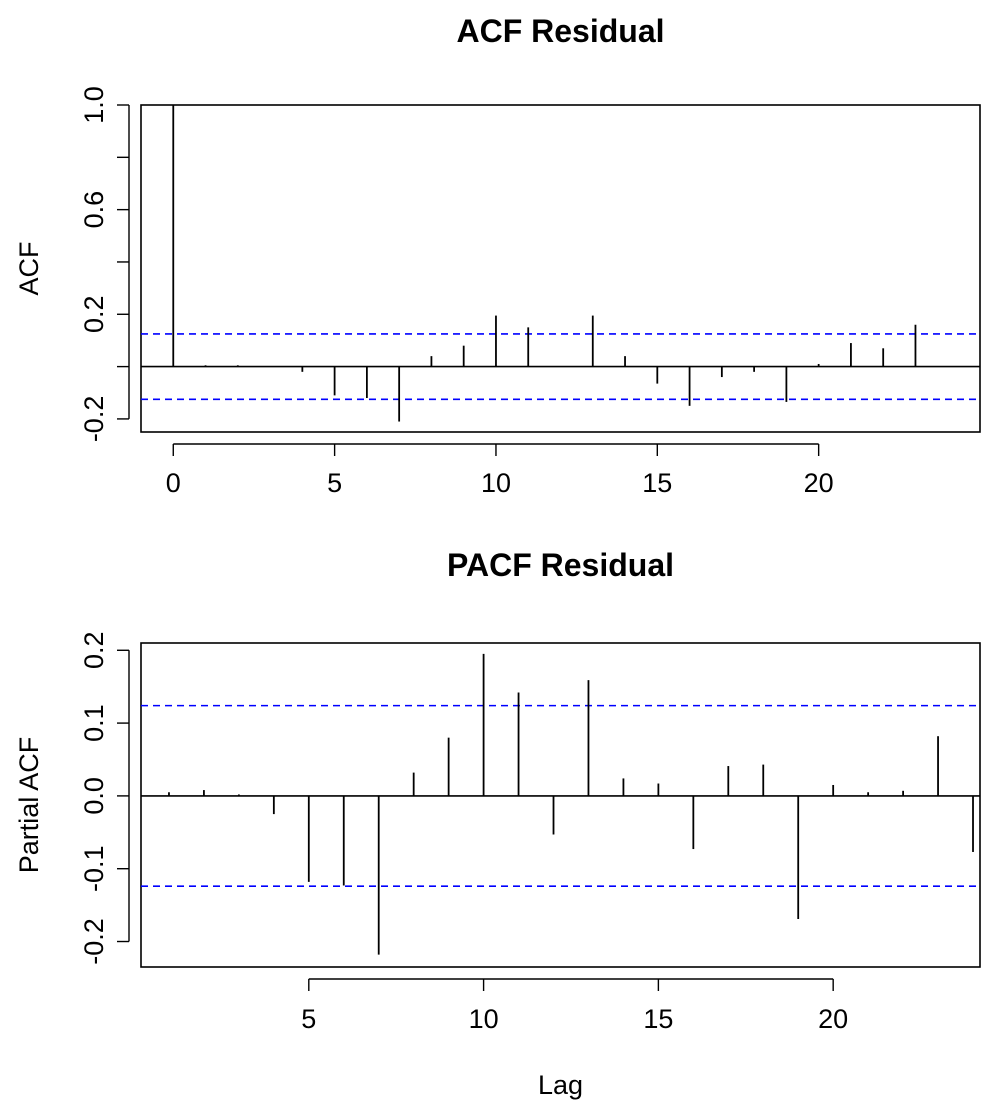 The image size is (1000, 1109). What do you see at coordinates (94, 723) in the screenshot?
I see `y-tick-label: 0.1` at bounding box center [94, 723].